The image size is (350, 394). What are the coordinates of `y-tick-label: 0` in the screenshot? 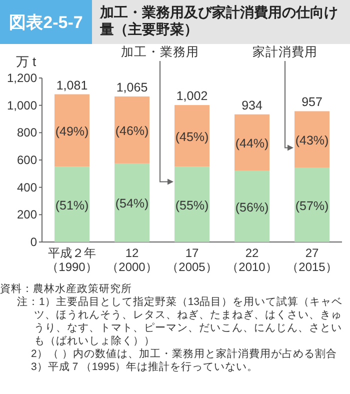 It's located at (34, 242).